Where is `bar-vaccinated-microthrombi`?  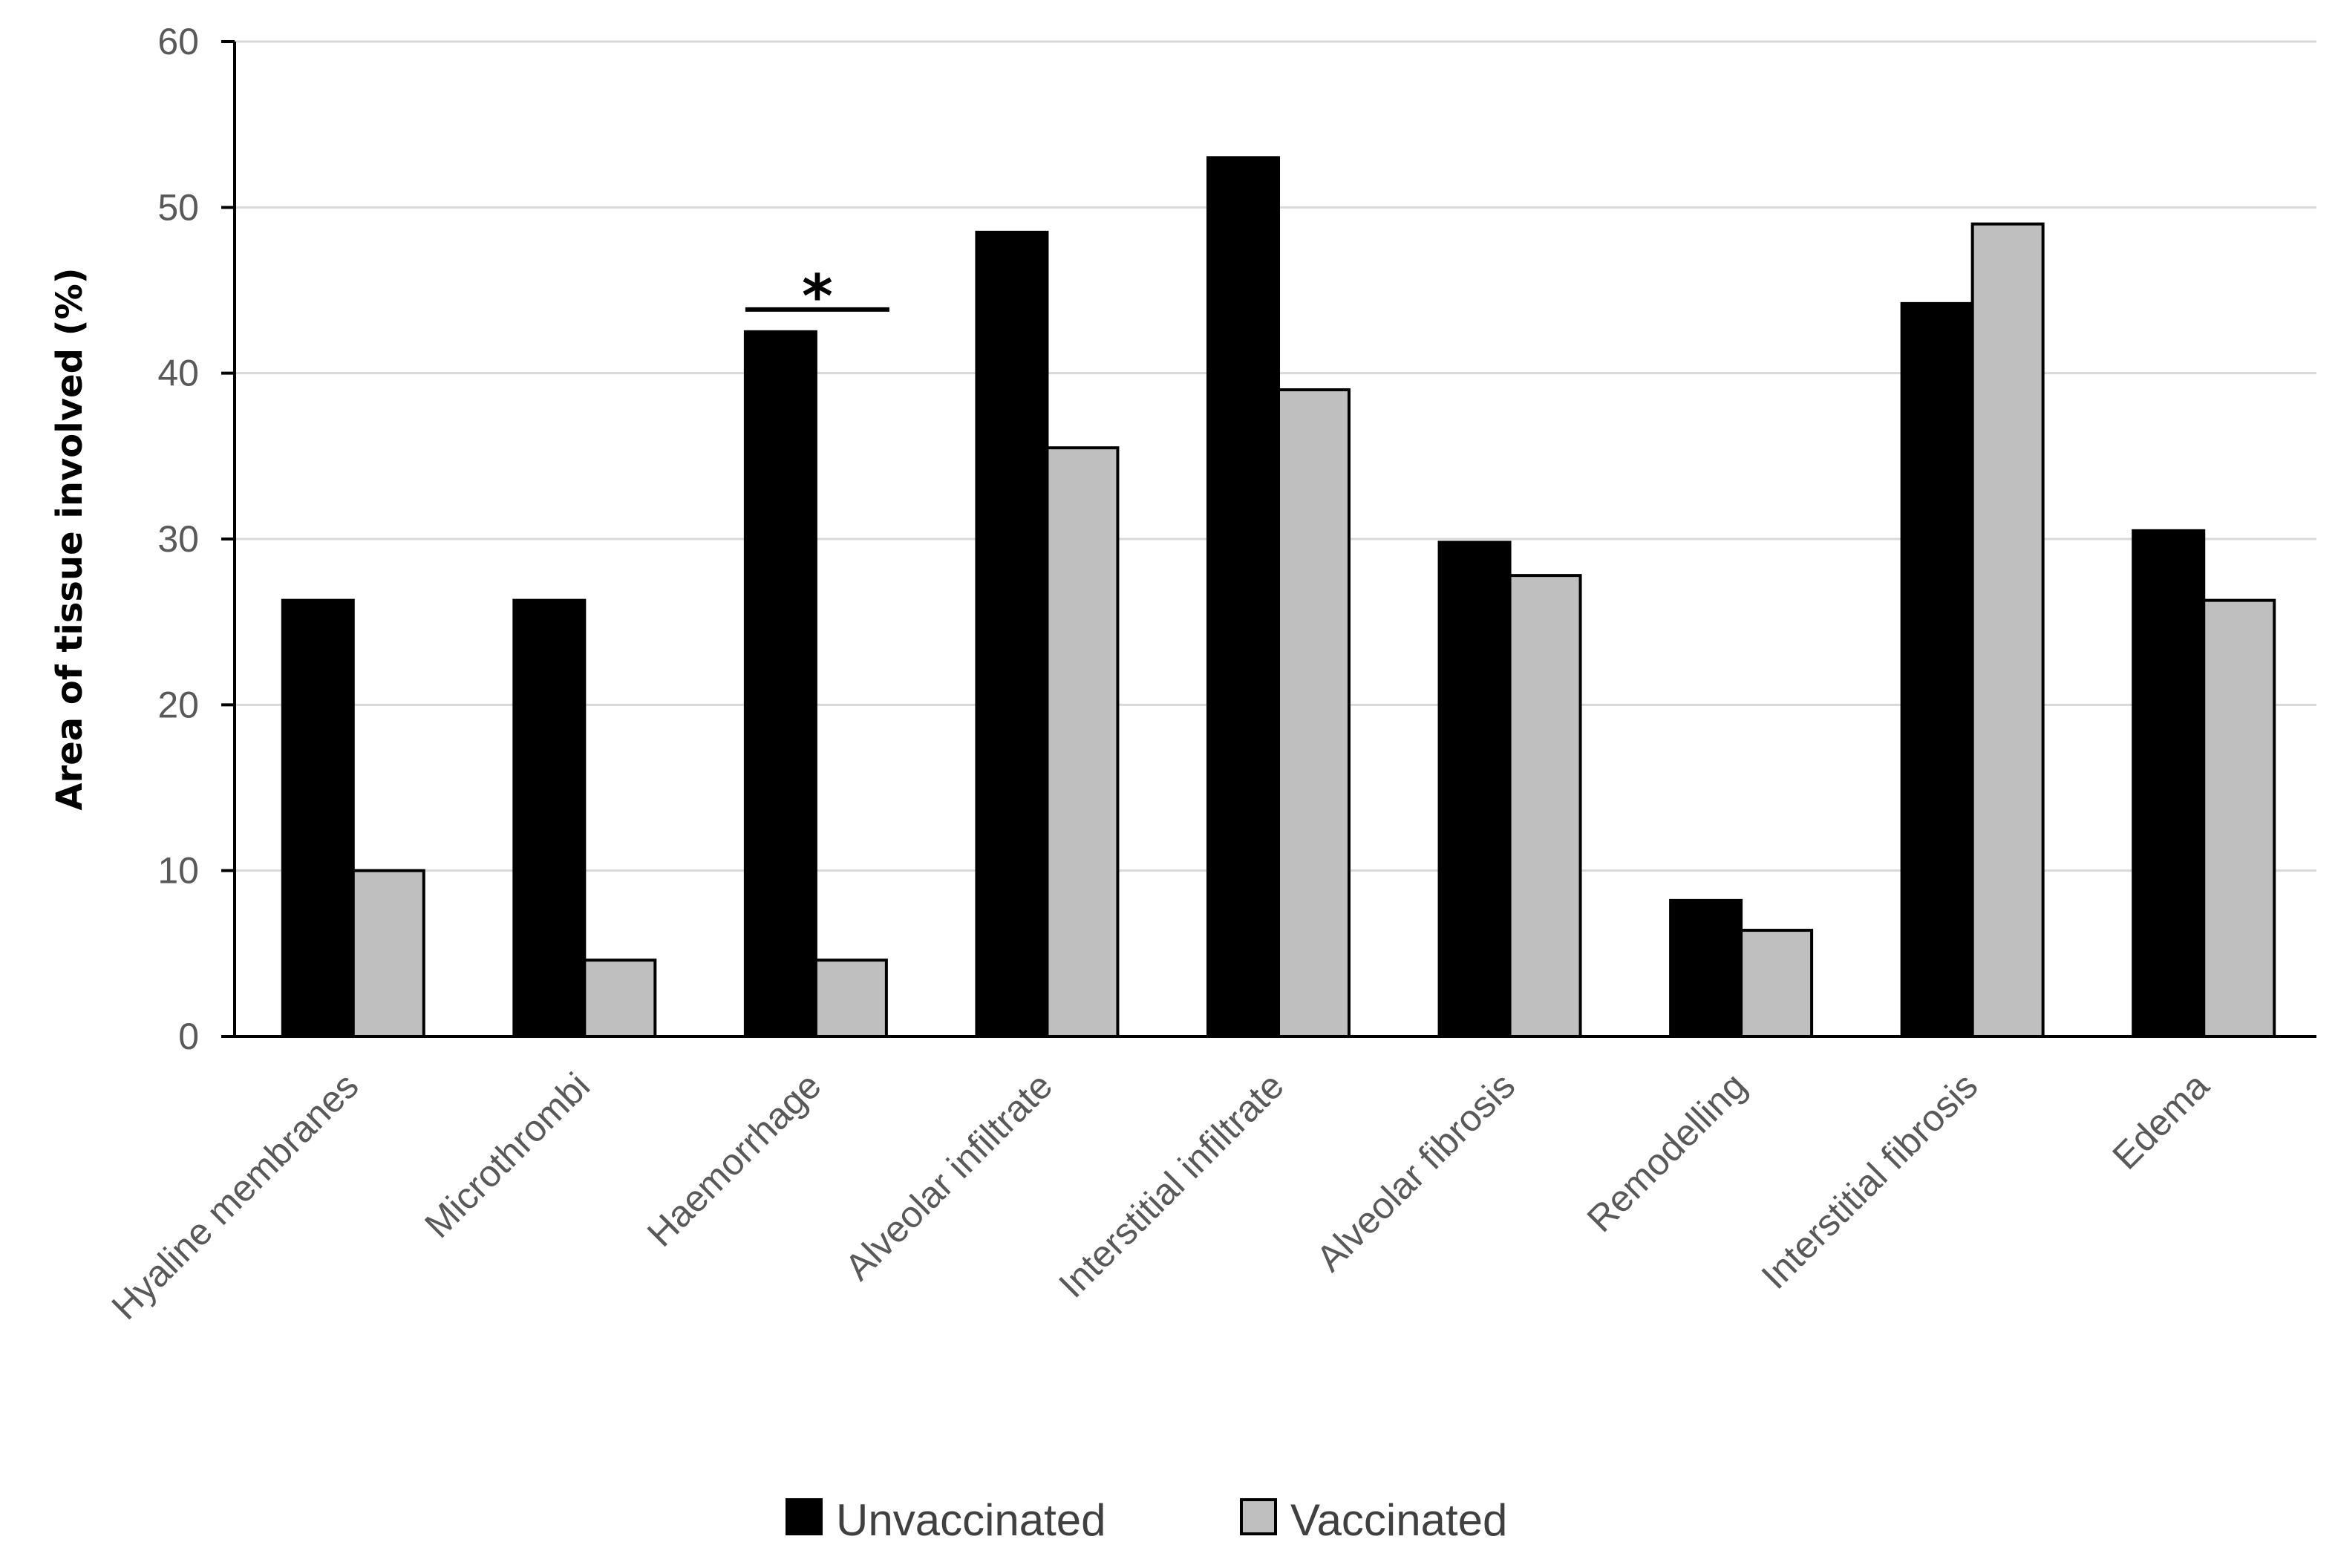 bar-vaccinated-microthrombi is located at coordinates (620, 998).